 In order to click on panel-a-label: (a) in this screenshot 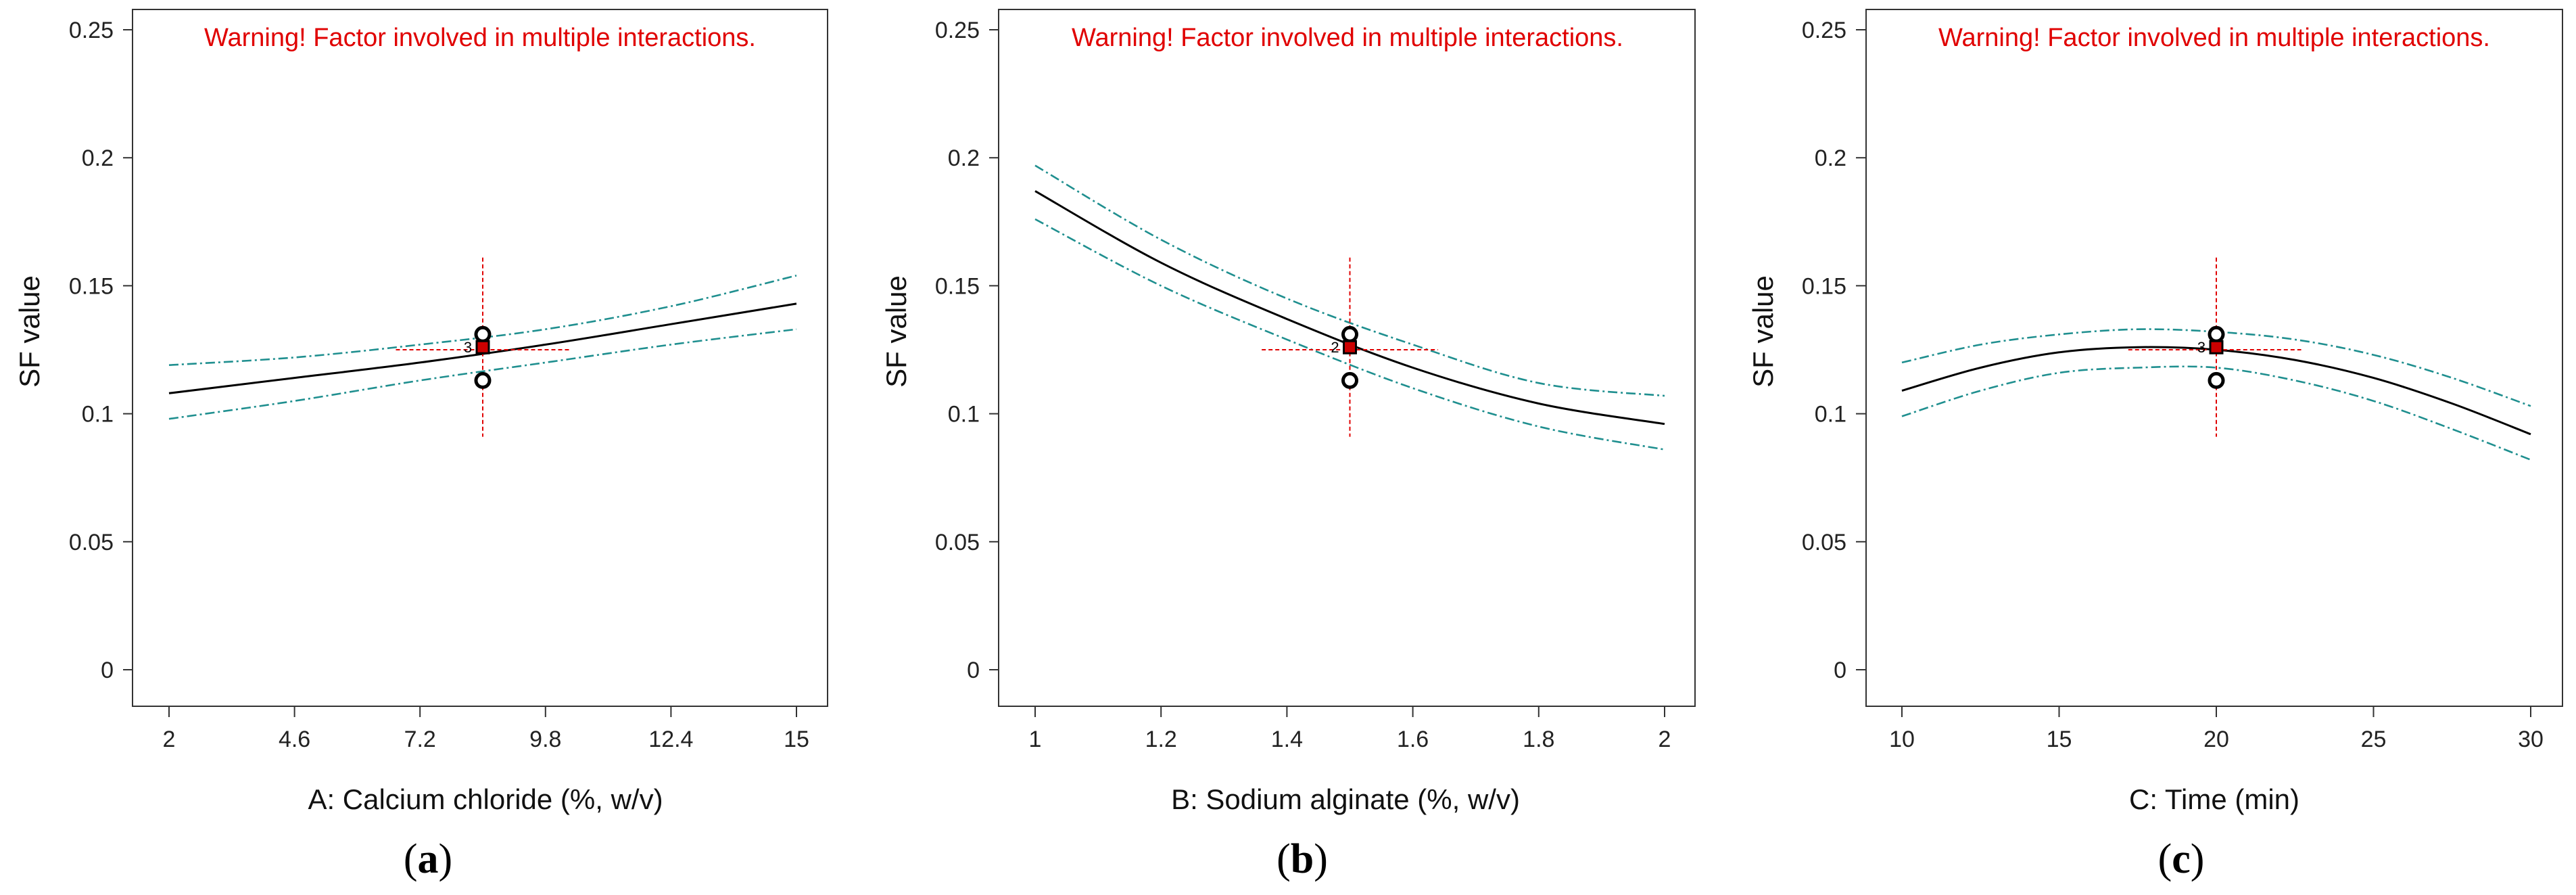, I will do `click(428, 859)`.